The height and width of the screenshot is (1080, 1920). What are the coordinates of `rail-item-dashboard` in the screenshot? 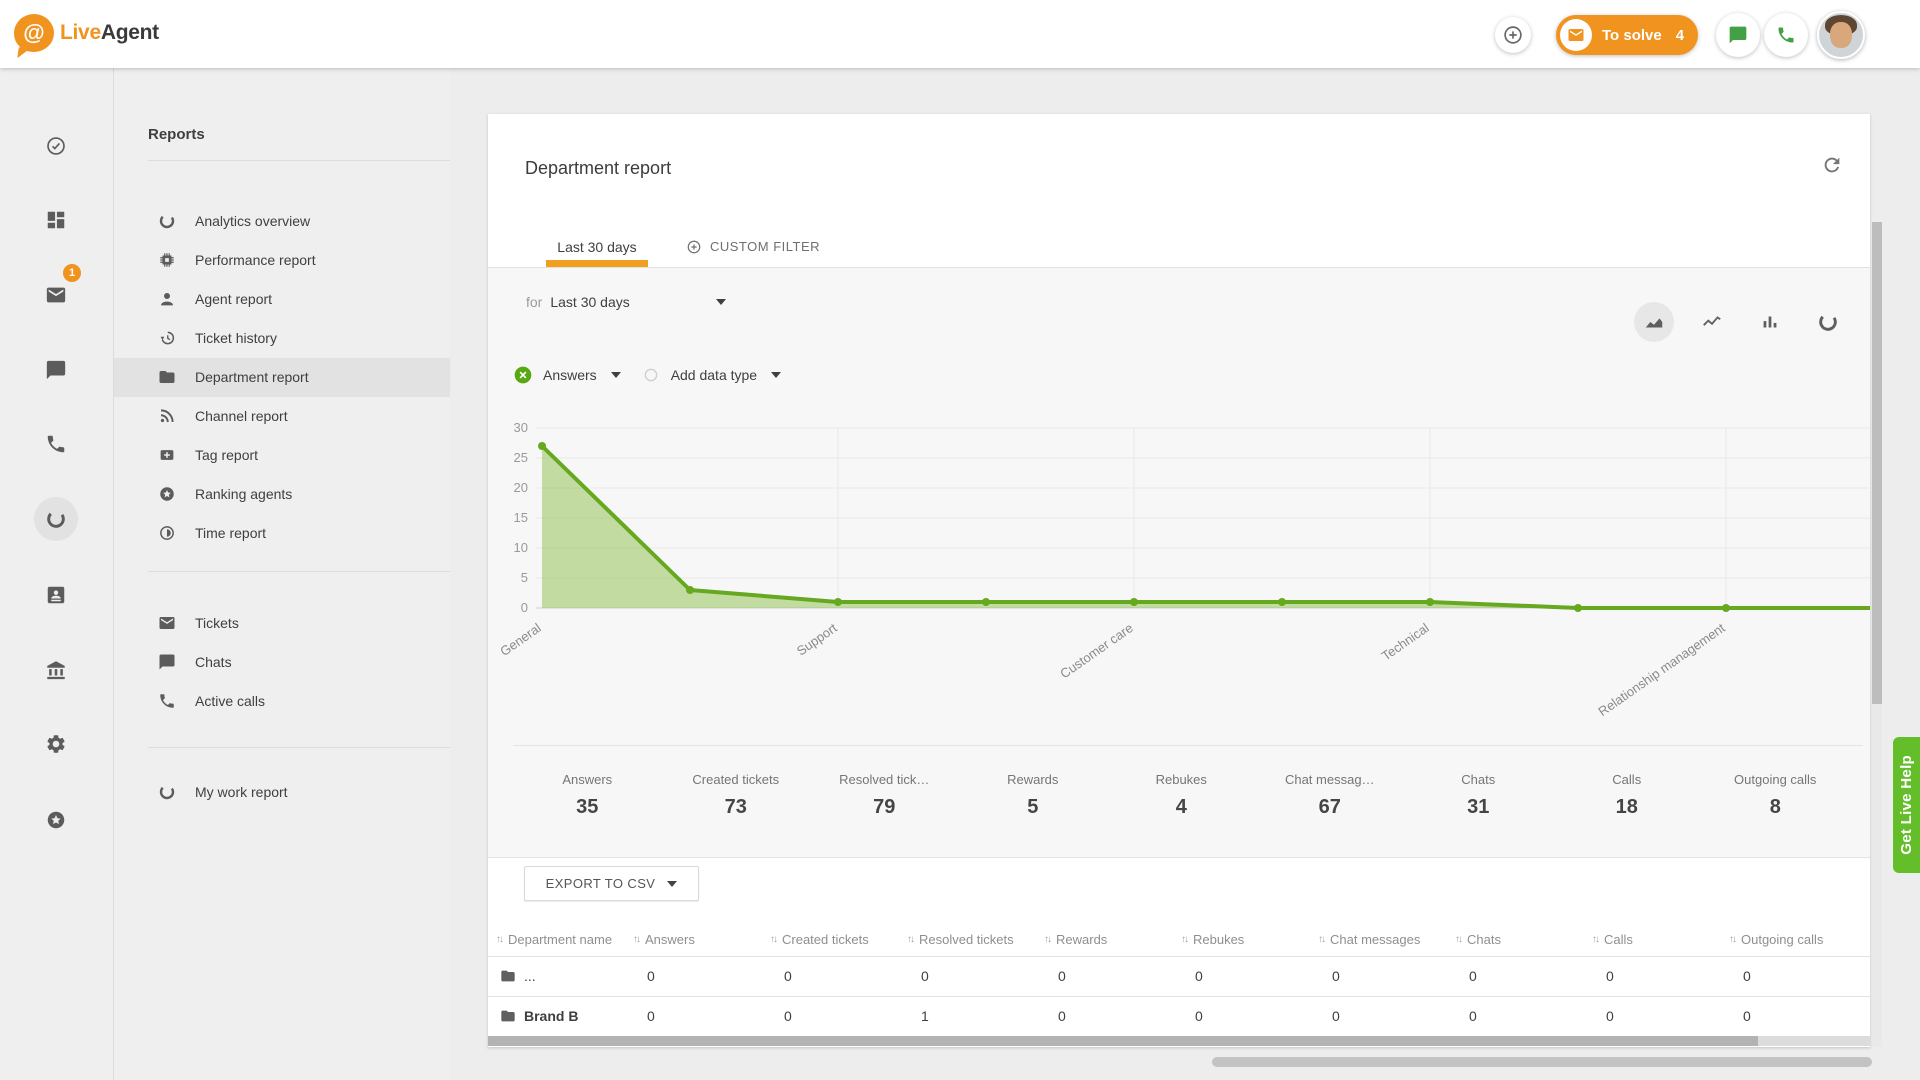 It's located at (56, 220).